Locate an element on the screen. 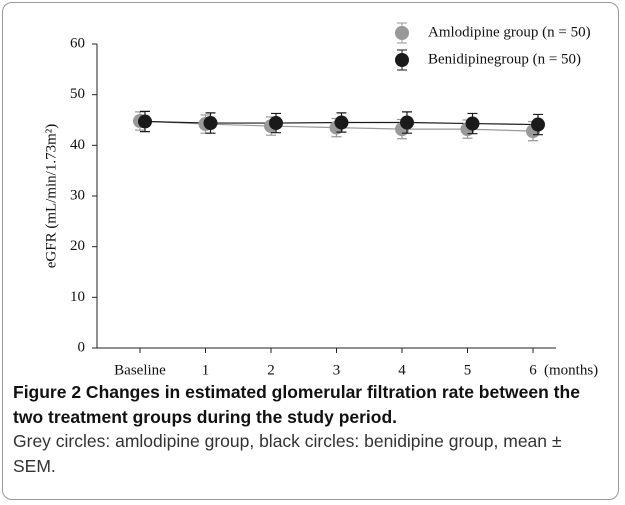 The width and height of the screenshot is (625, 505). y-tick-label: 50 is located at coordinates (77, 94).